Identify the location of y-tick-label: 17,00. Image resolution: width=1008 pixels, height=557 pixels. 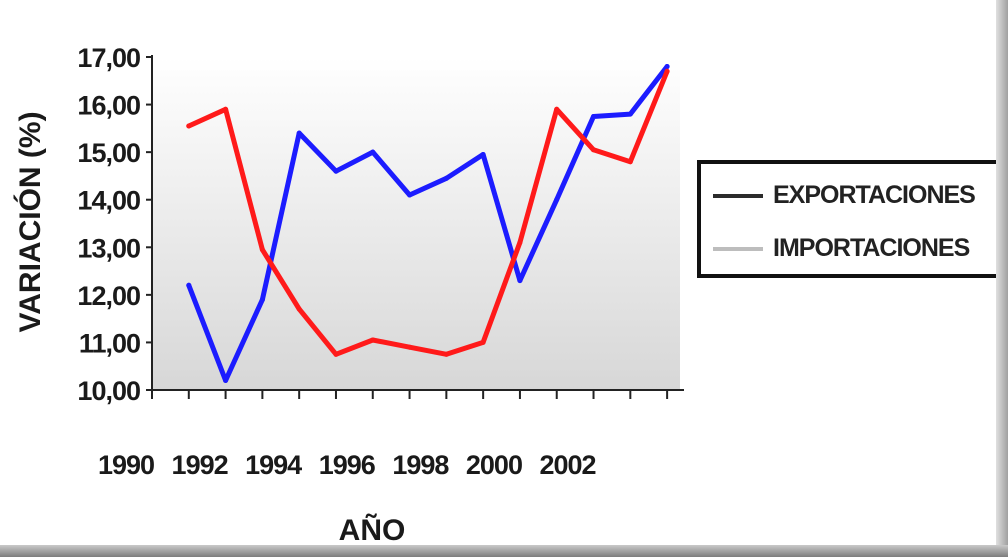
(108, 58).